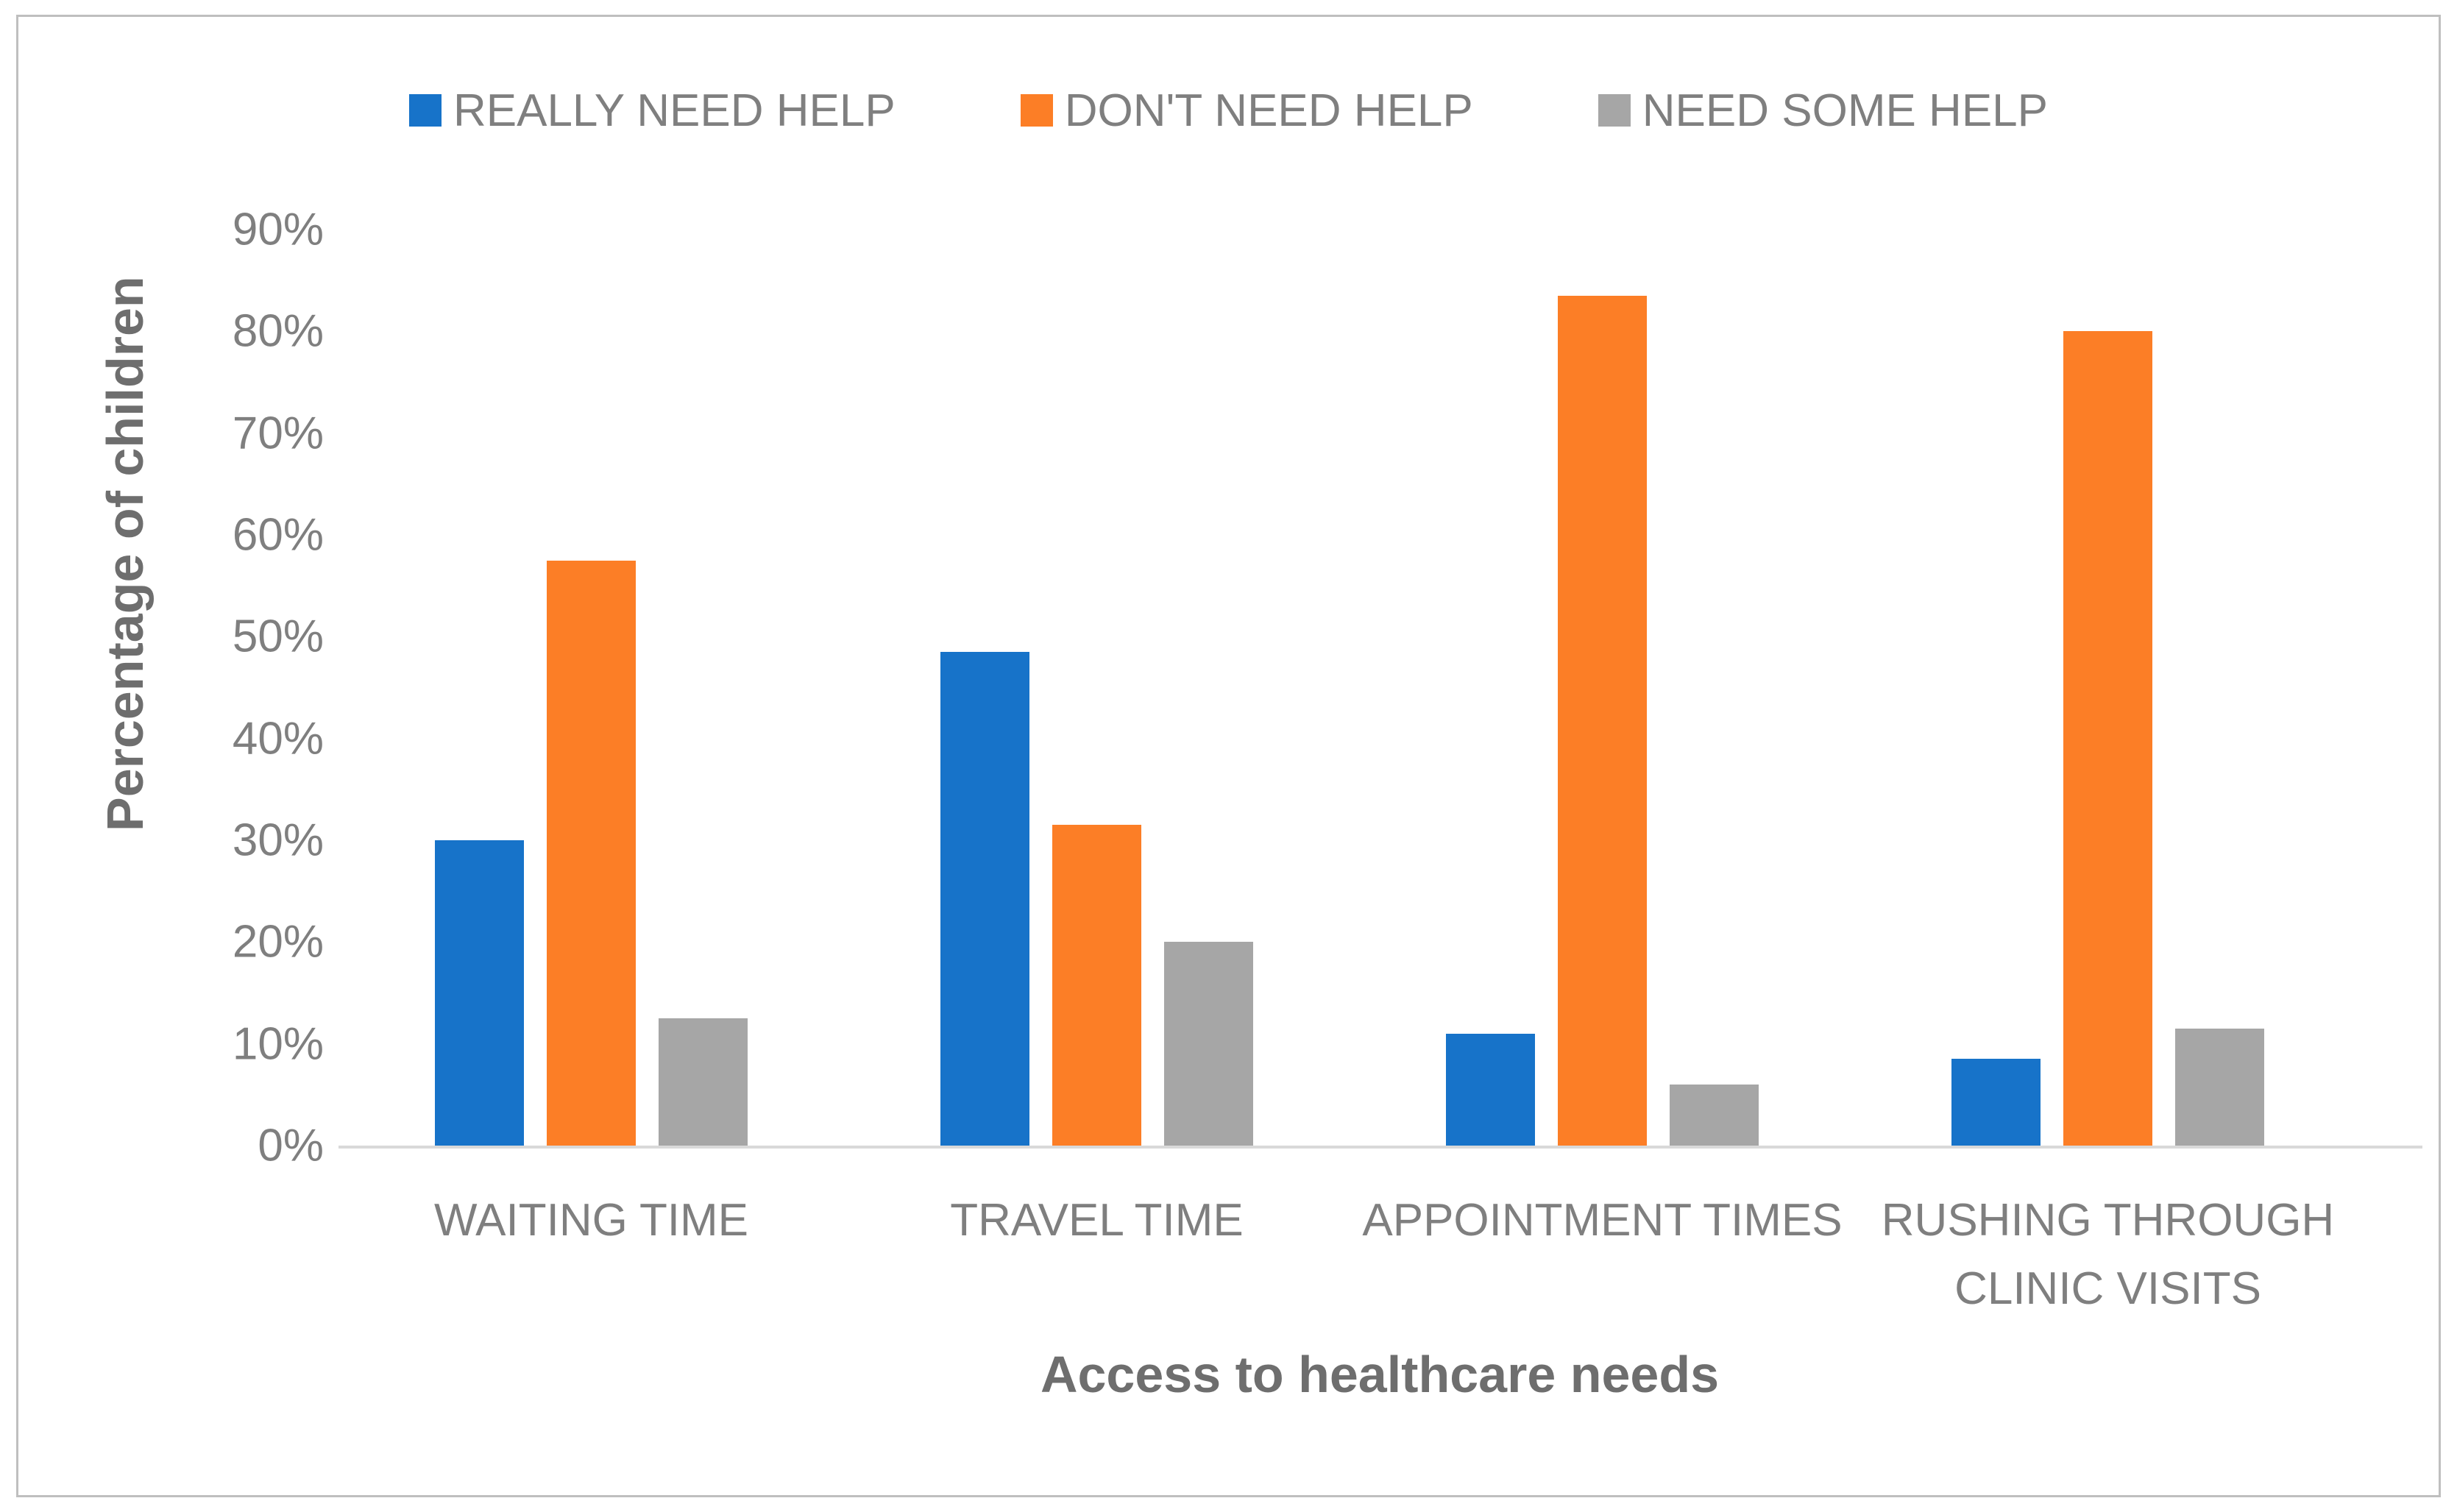  I want to click on legend-item: DON'T NEED HELP, so click(1246, 111).